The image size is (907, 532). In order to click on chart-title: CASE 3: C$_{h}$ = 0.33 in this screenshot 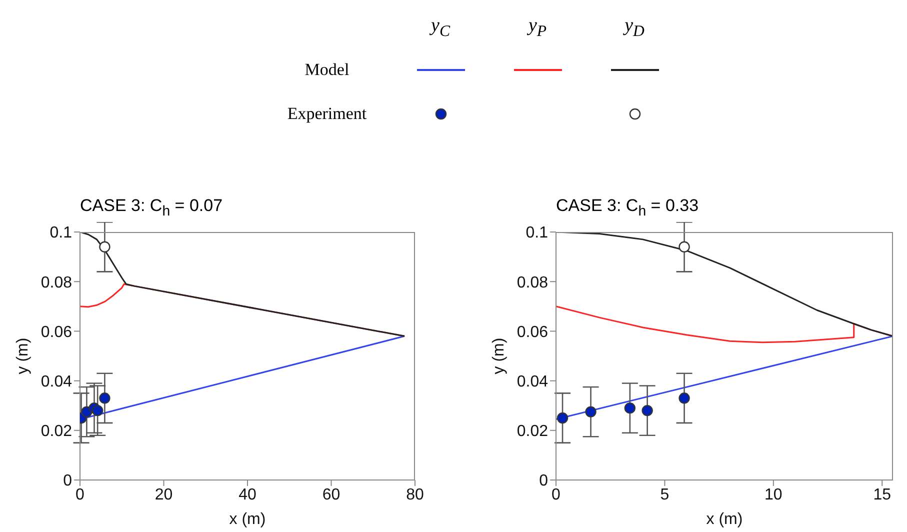, I will do `click(627, 208)`.